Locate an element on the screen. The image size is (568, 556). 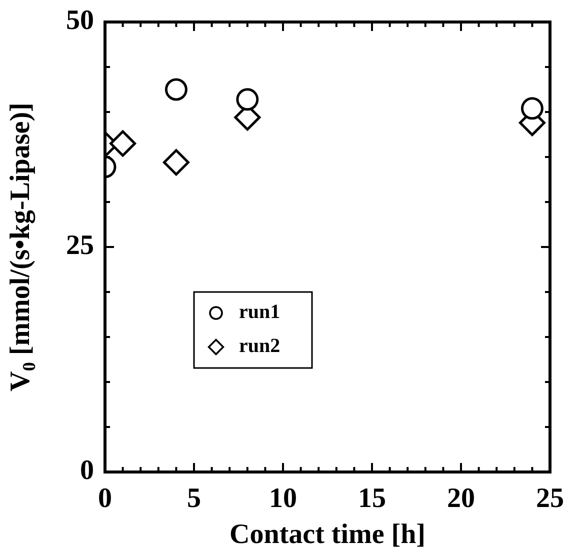
x-tick-label: 10 is located at coordinates (283, 498).